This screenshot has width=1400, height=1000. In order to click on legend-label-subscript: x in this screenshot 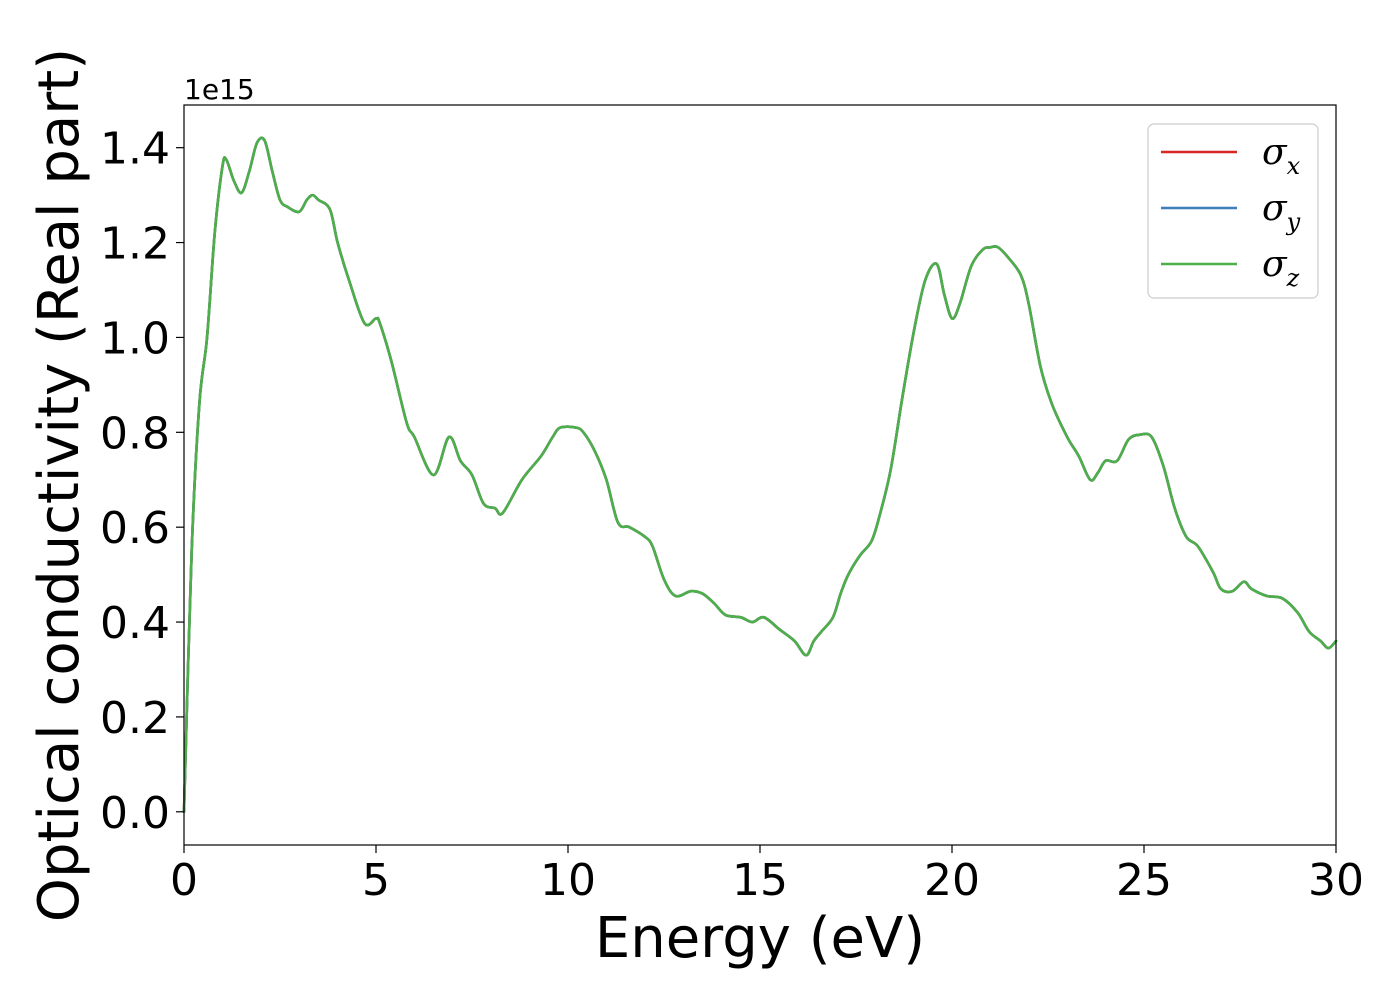, I will do `click(1294, 166)`.